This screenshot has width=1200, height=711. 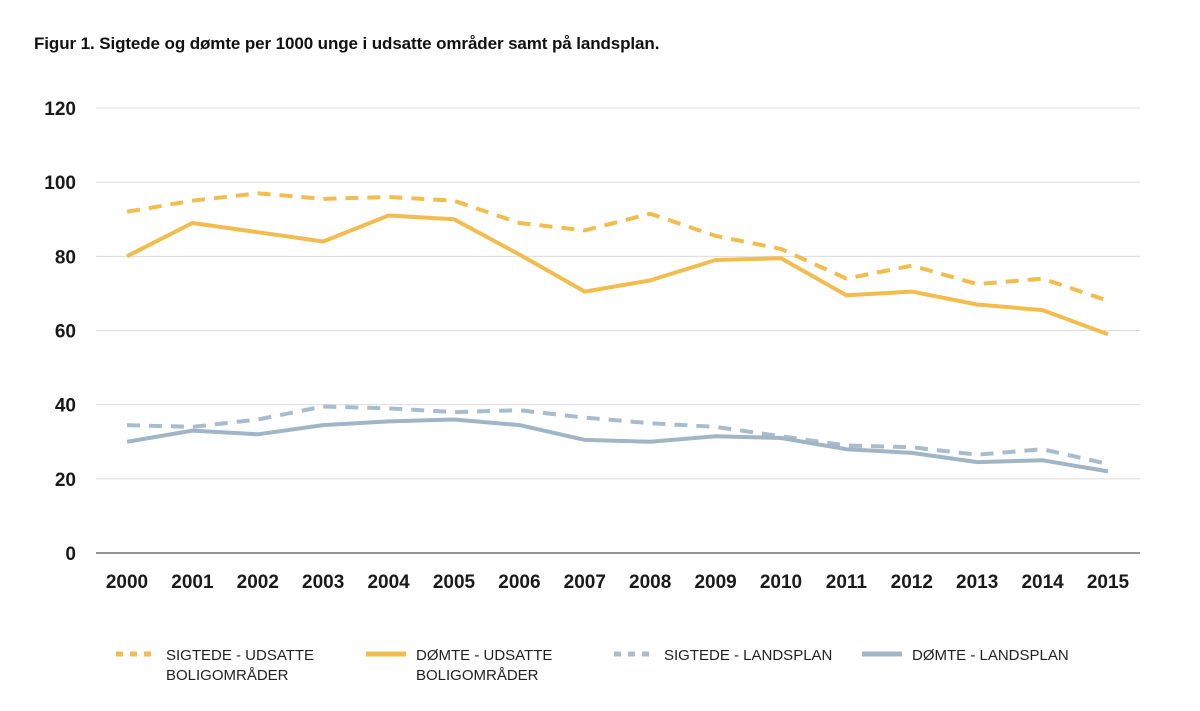 What do you see at coordinates (454, 582) in the screenshot?
I see `x-tick-label: 2005` at bounding box center [454, 582].